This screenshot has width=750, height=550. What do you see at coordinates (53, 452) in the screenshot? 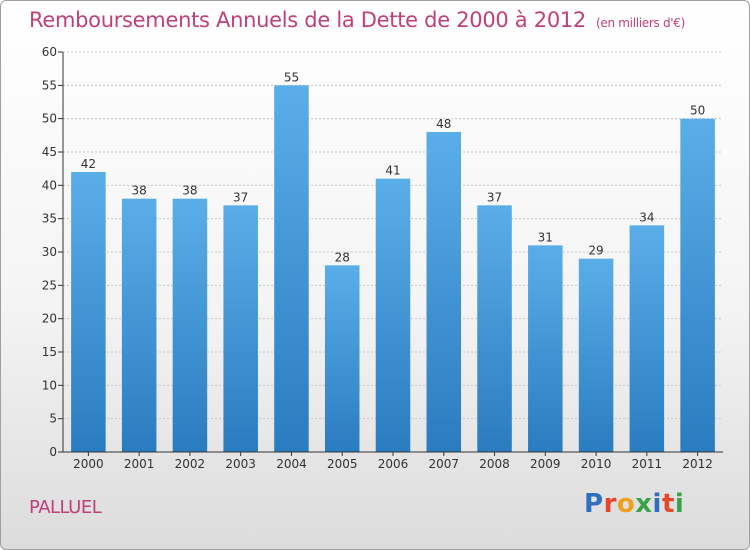
I see `y-tick-label: 0` at bounding box center [53, 452].